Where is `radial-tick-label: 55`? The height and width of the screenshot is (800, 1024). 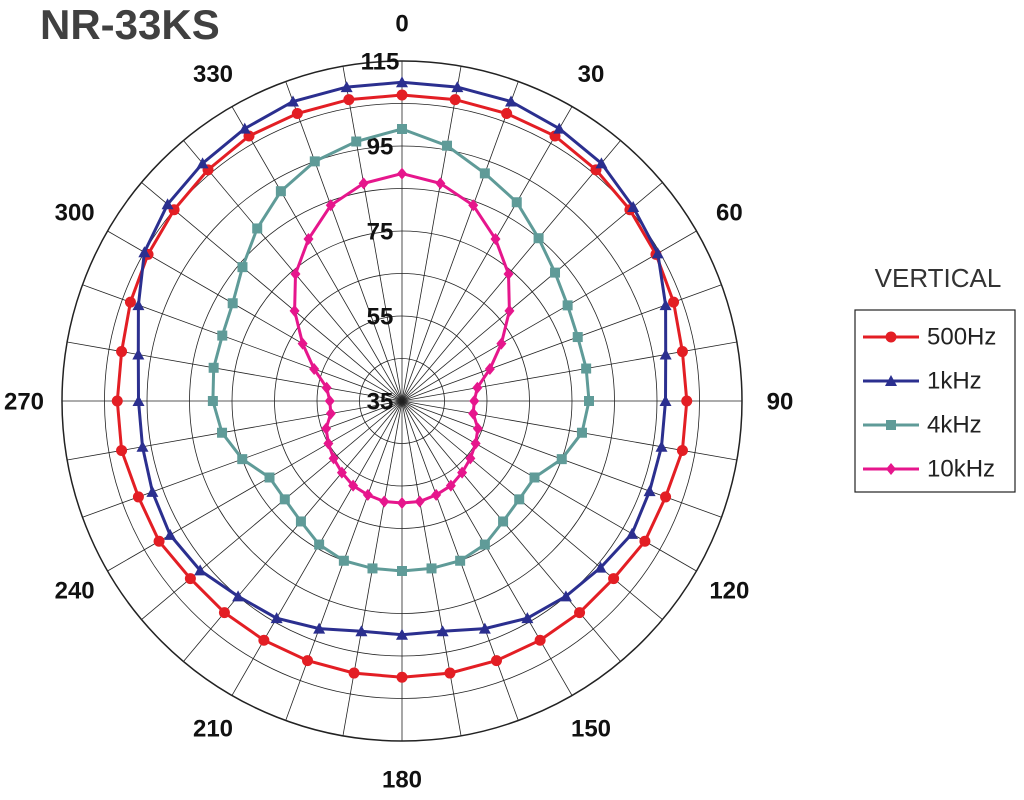
radial-tick-label: 55 is located at coordinates (380, 316).